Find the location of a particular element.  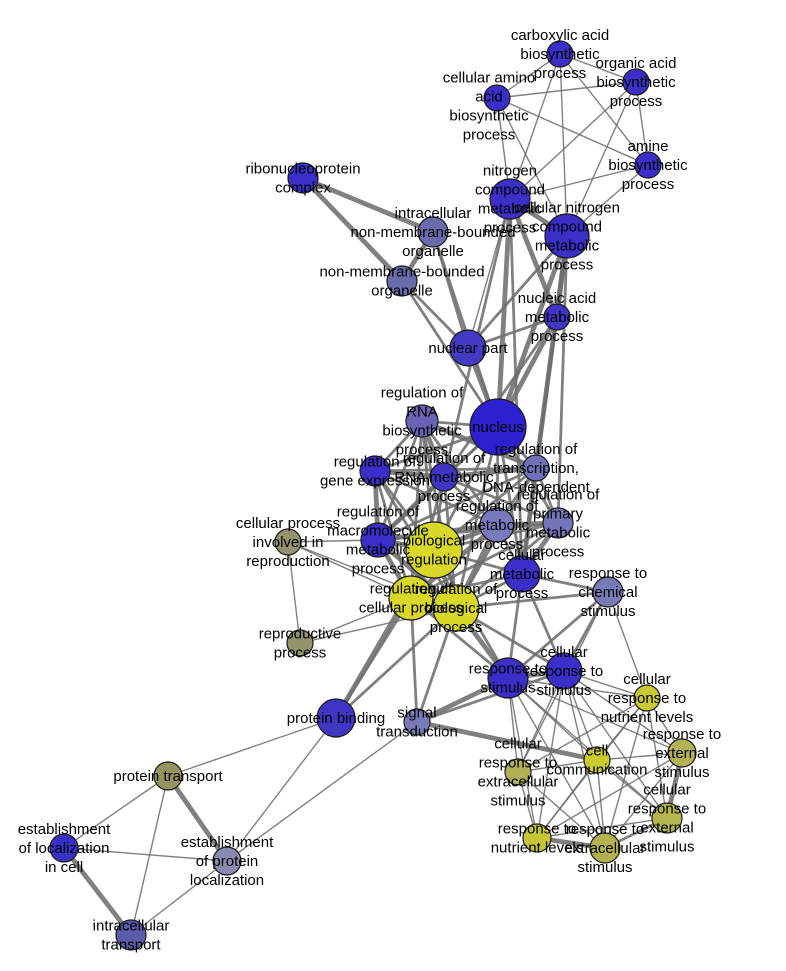

edge-cellular-nitrogen-compound-metabolic-process--nuclear-part is located at coordinates (517, 292).